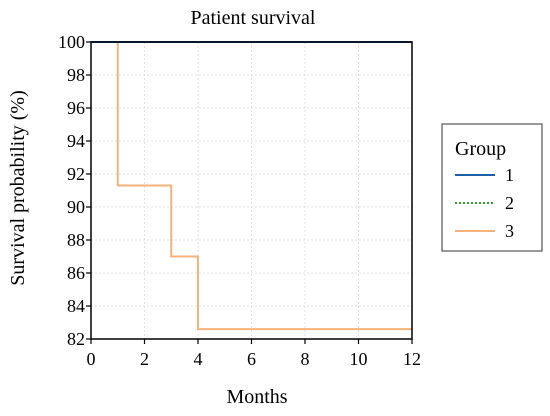 Image resolution: width=550 pixels, height=416 pixels. I want to click on y-axis: 82 84 86 88 90 92 94 96 98 100, so click(74, 190).